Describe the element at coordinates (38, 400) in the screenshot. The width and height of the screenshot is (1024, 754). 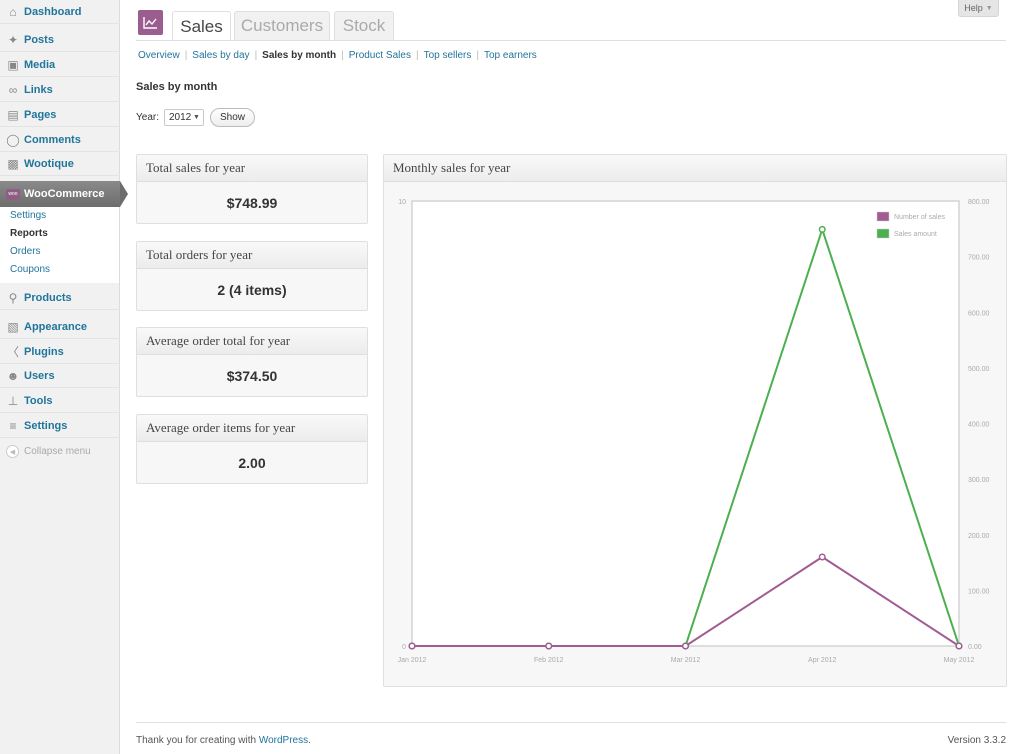
I see `menu-label: Tools` at that location.